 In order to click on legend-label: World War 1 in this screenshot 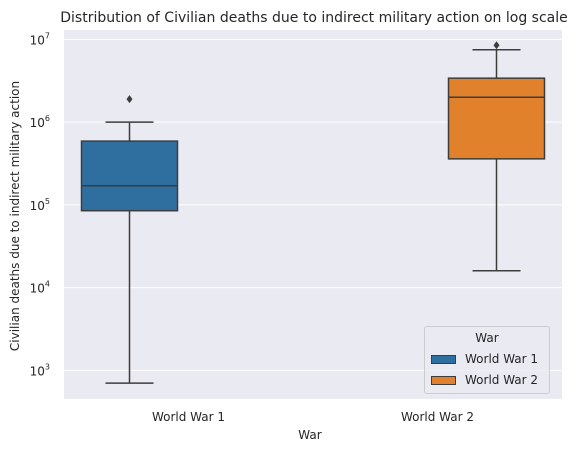, I will do `click(502, 359)`.